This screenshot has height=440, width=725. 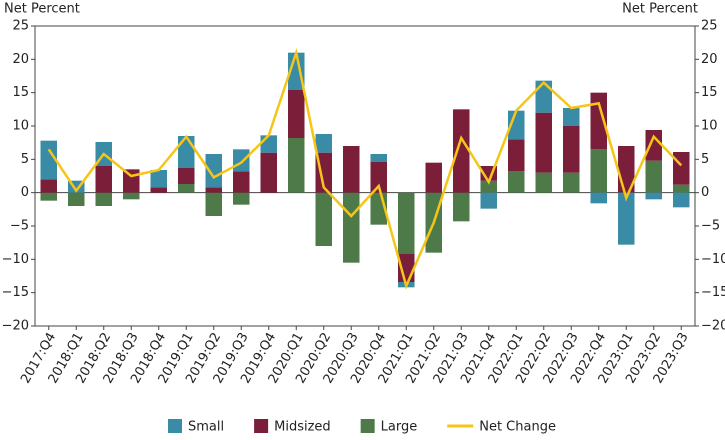 I want to click on legend-item: Net Change, so click(x=501, y=427).